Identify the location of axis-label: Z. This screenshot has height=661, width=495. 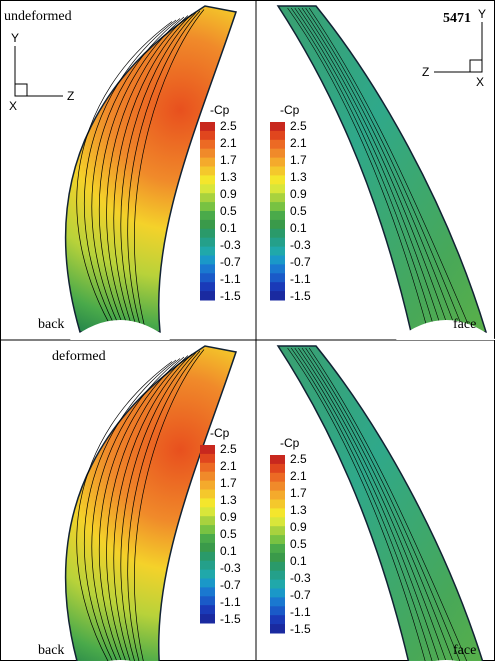
(425, 72).